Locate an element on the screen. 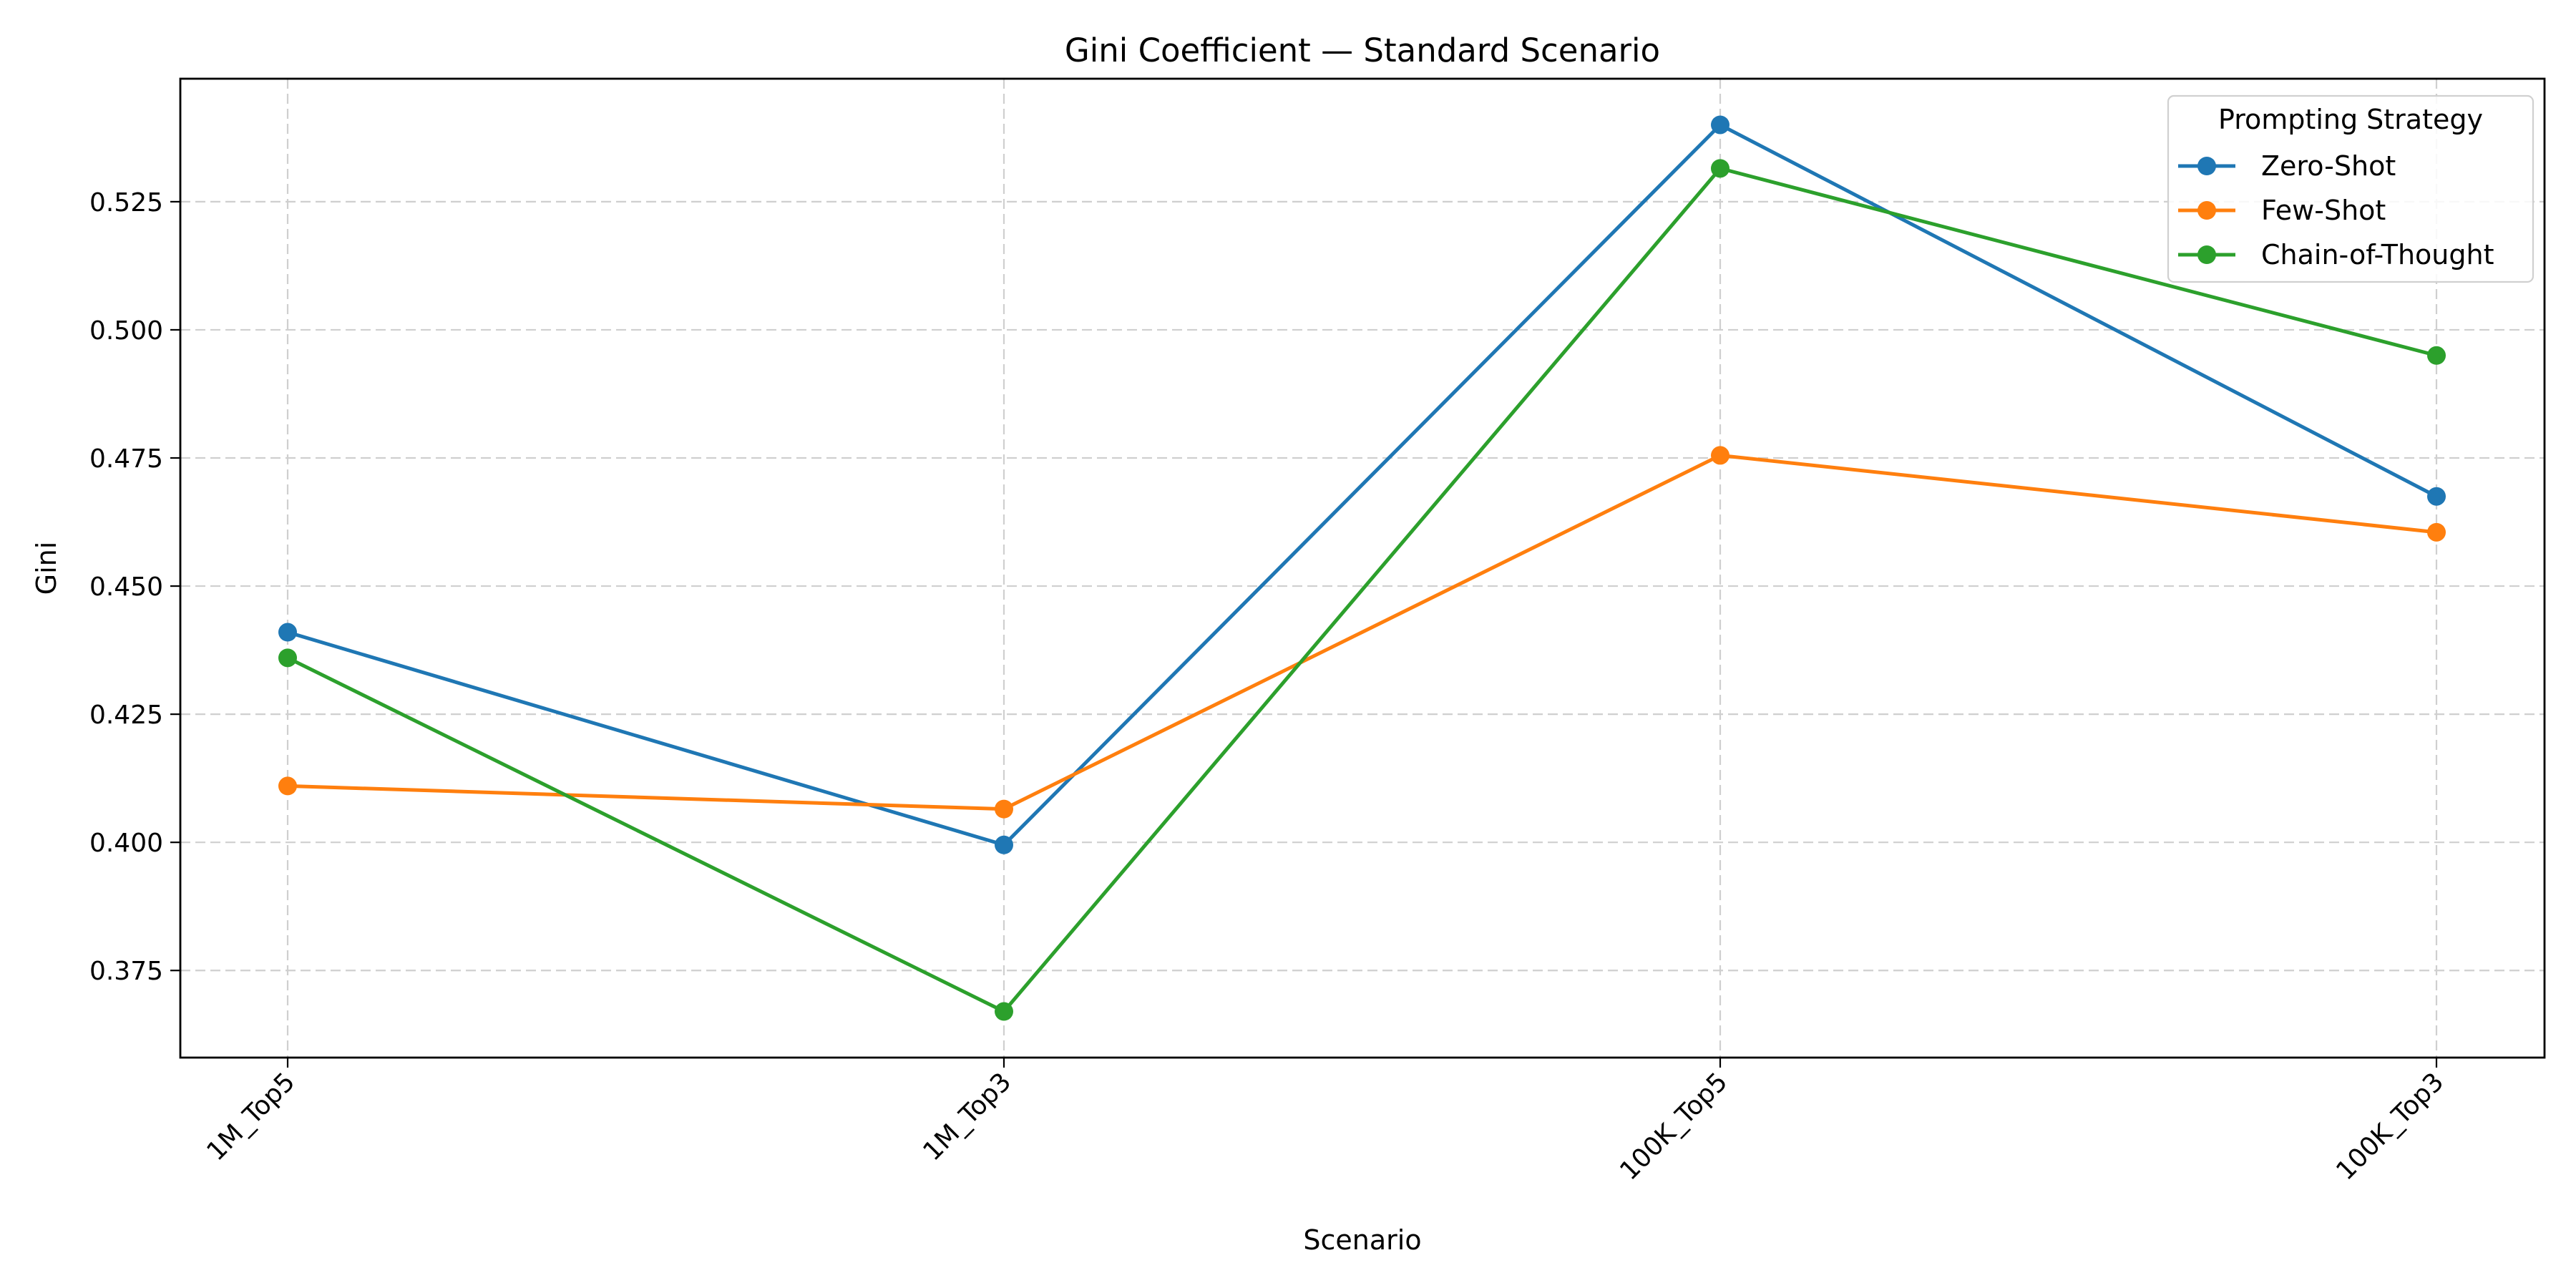  legend-entries: Zero-Shot Few-Shot Chain-of-Thought is located at coordinates (2336, 210).